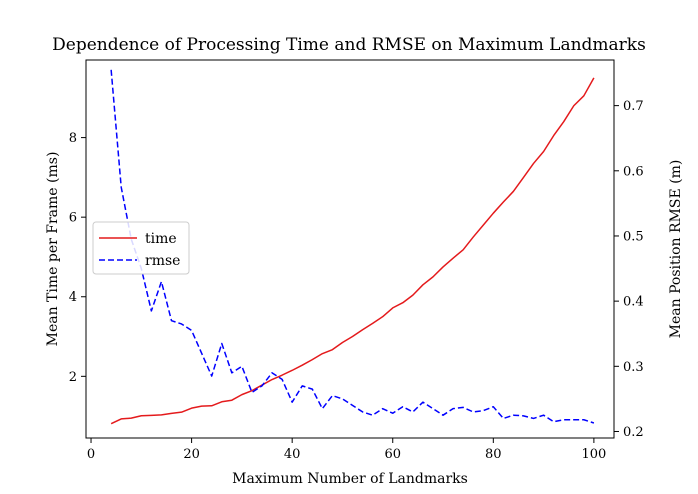 Image resolution: width=698 pixels, height=494 pixels. What do you see at coordinates (53, 249) in the screenshot?
I see `y-axis-left-label: Mean Time per Frame (ms)` at bounding box center [53, 249].